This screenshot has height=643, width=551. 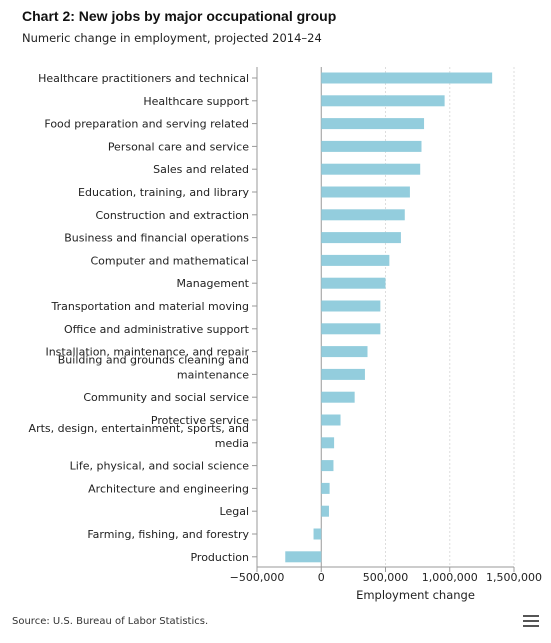 I want to click on category-label: Installation, maintenance, and repair, so click(x=147, y=352).